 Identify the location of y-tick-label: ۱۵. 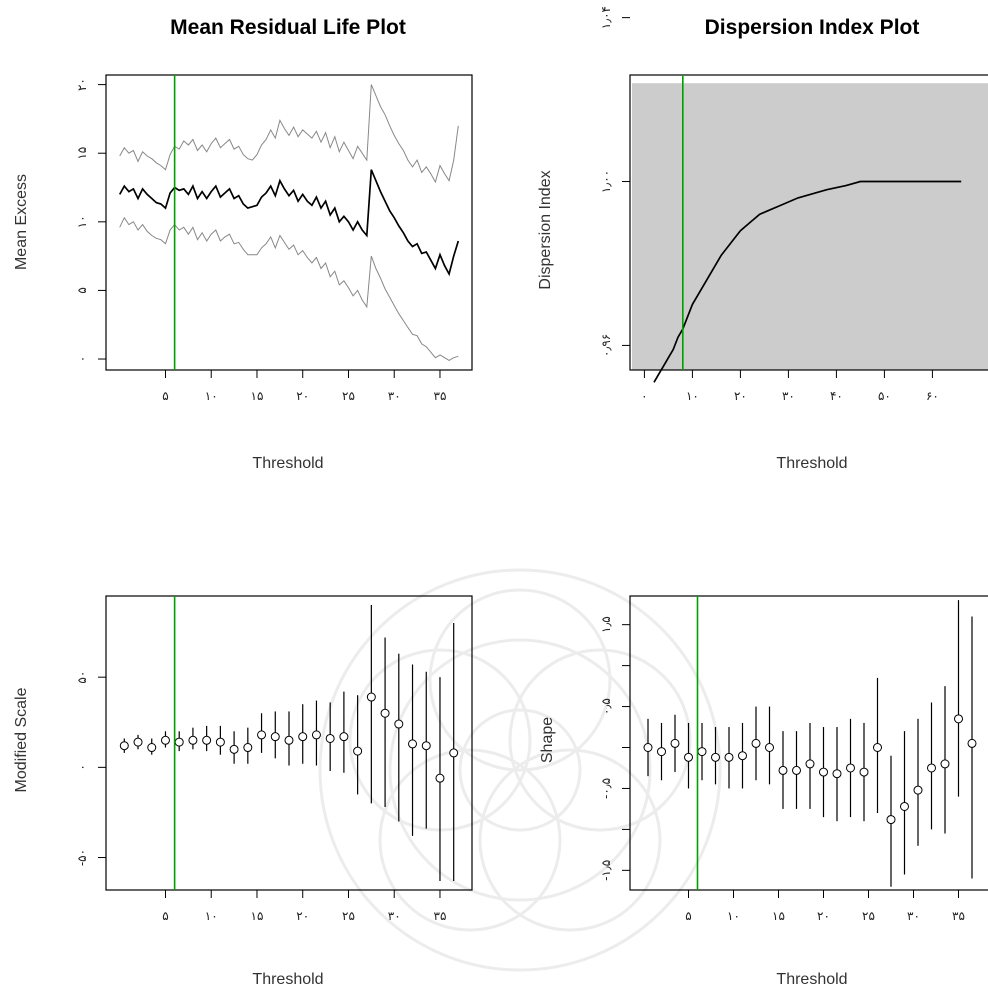
(82, 153).